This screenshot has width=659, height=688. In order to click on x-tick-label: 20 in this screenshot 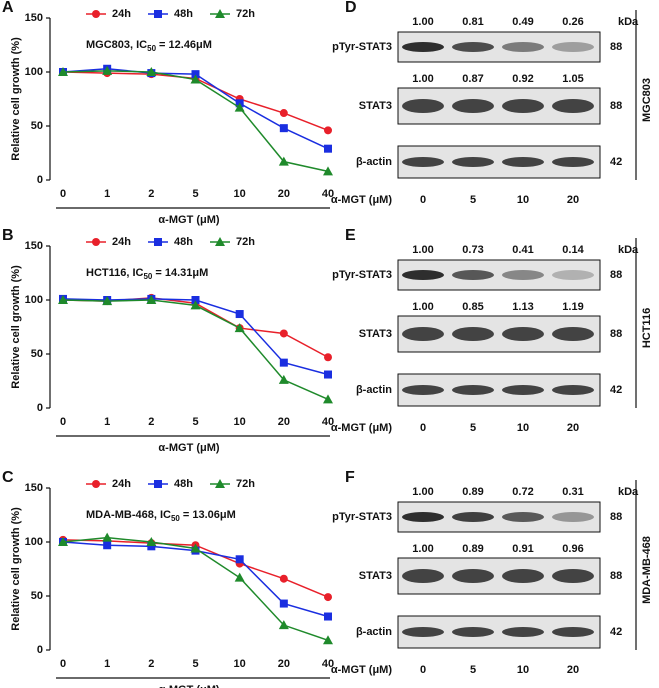, I will do `click(284, 664)`.